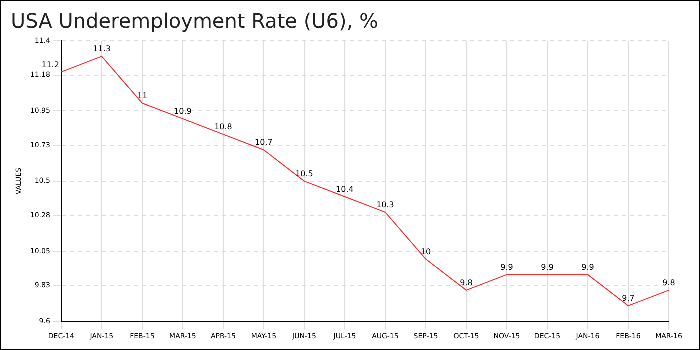 The width and height of the screenshot is (700, 350). Describe the element at coordinates (305, 173) in the screenshot. I see `data-label: 10.5` at that location.